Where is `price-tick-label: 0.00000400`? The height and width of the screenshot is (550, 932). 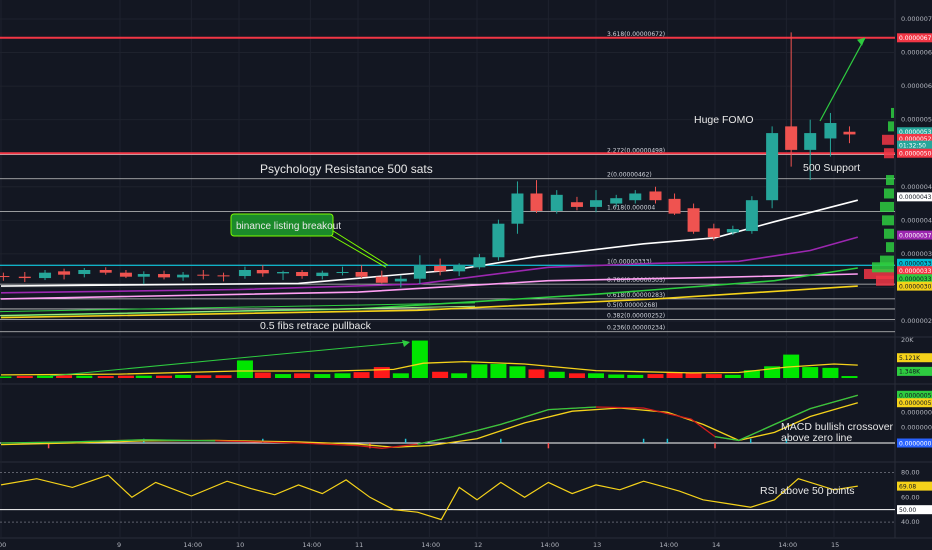 price-tick-label: 0.00000400 is located at coordinates (916, 220).